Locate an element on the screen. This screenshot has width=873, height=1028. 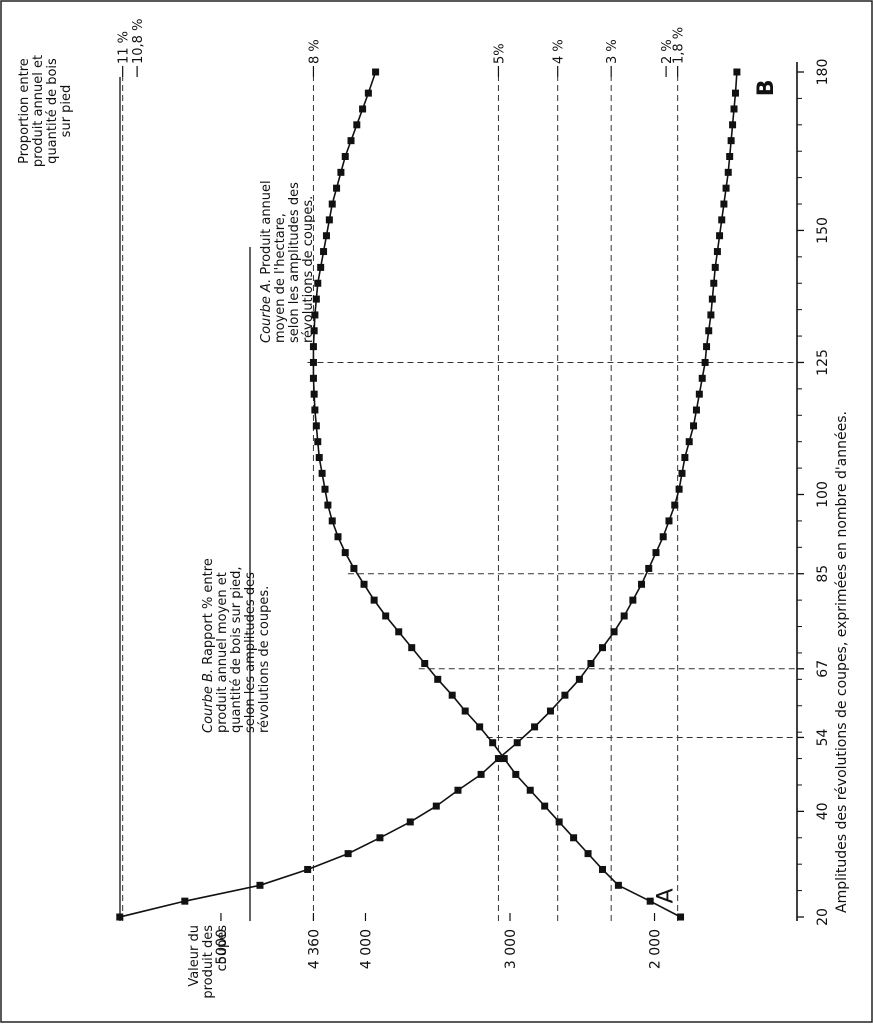
curve-marker-B: B is located at coordinates (766, 87).